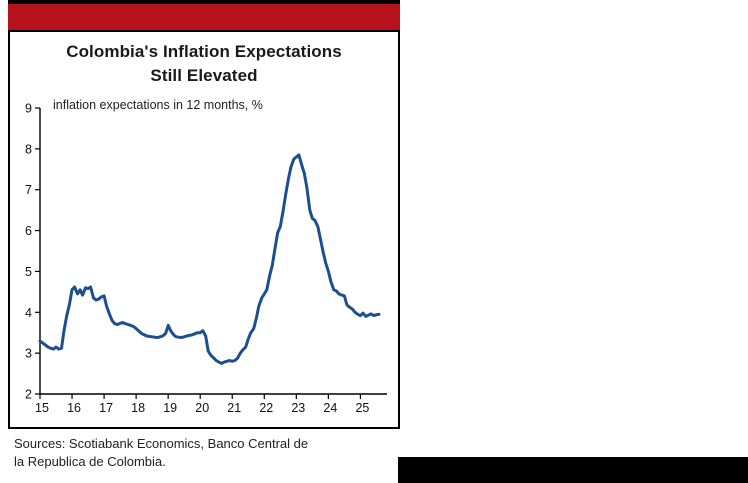  Describe the element at coordinates (158, 104) in the screenshot. I see `chart-subtitle: inflation expectations in 12 months, %` at that location.